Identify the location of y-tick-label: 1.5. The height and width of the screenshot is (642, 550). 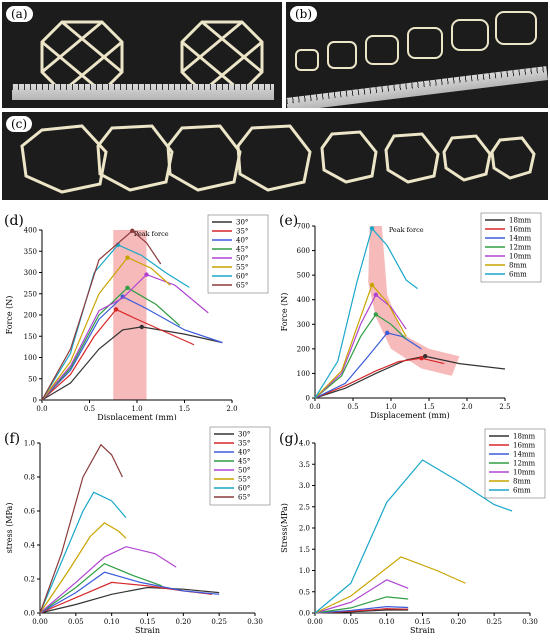
(304, 550).